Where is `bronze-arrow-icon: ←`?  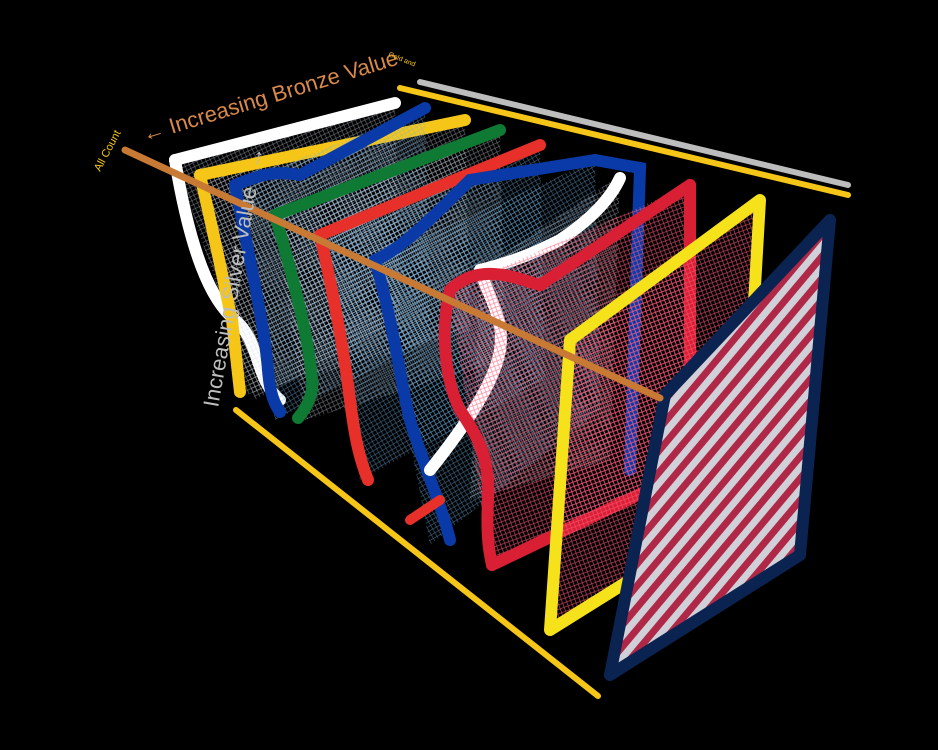 bronze-arrow-icon: ← is located at coordinates (153, 131).